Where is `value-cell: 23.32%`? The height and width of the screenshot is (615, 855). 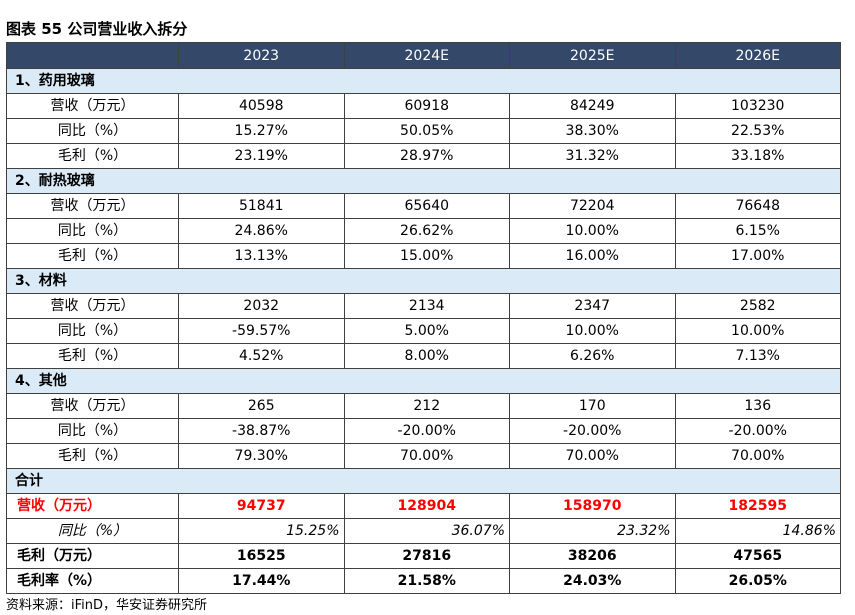
value-cell: 23.32% is located at coordinates (592, 531).